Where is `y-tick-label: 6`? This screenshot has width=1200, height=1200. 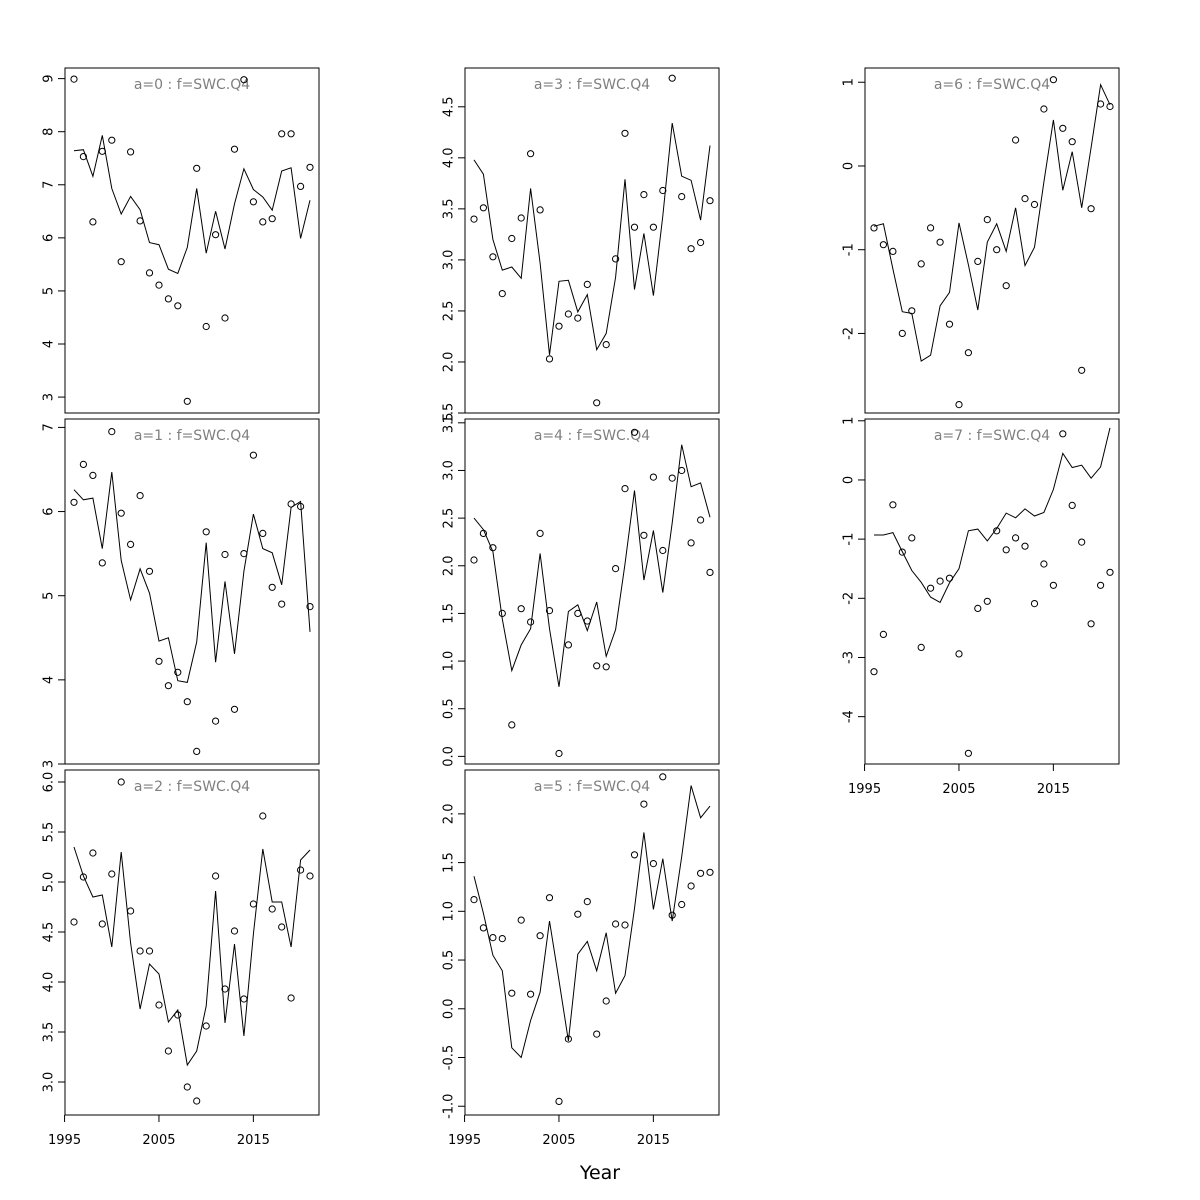
y-tick-label: 6 is located at coordinates (49, 511).